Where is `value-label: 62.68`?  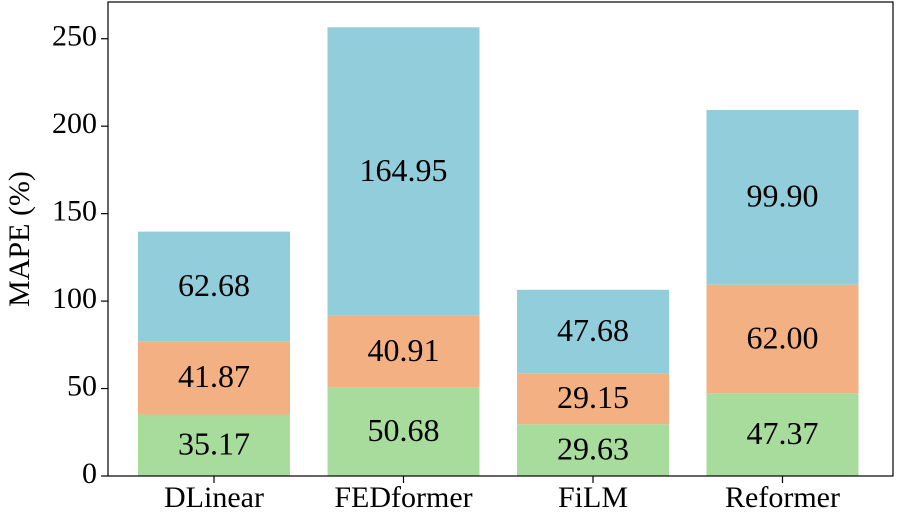
value-label: 62.68 is located at coordinates (214, 285).